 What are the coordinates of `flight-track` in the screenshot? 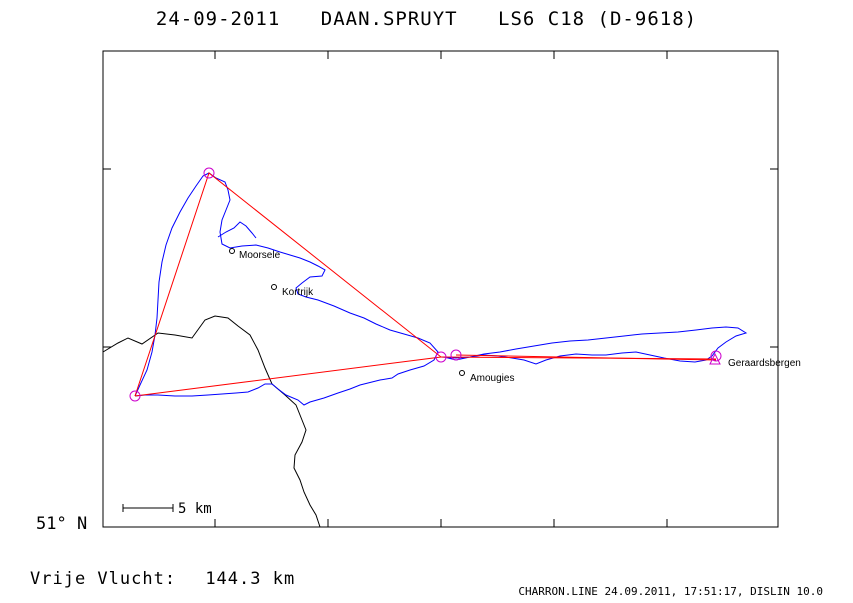 It's located at (286, 289).